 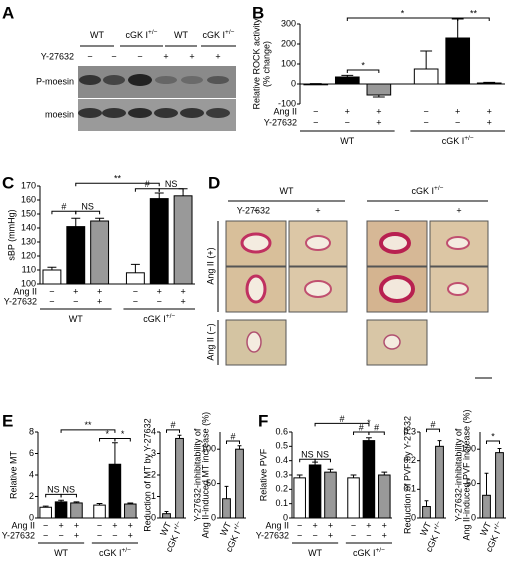 I want to click on genotype-label-base: cGK I, so click(x=423, y=191).